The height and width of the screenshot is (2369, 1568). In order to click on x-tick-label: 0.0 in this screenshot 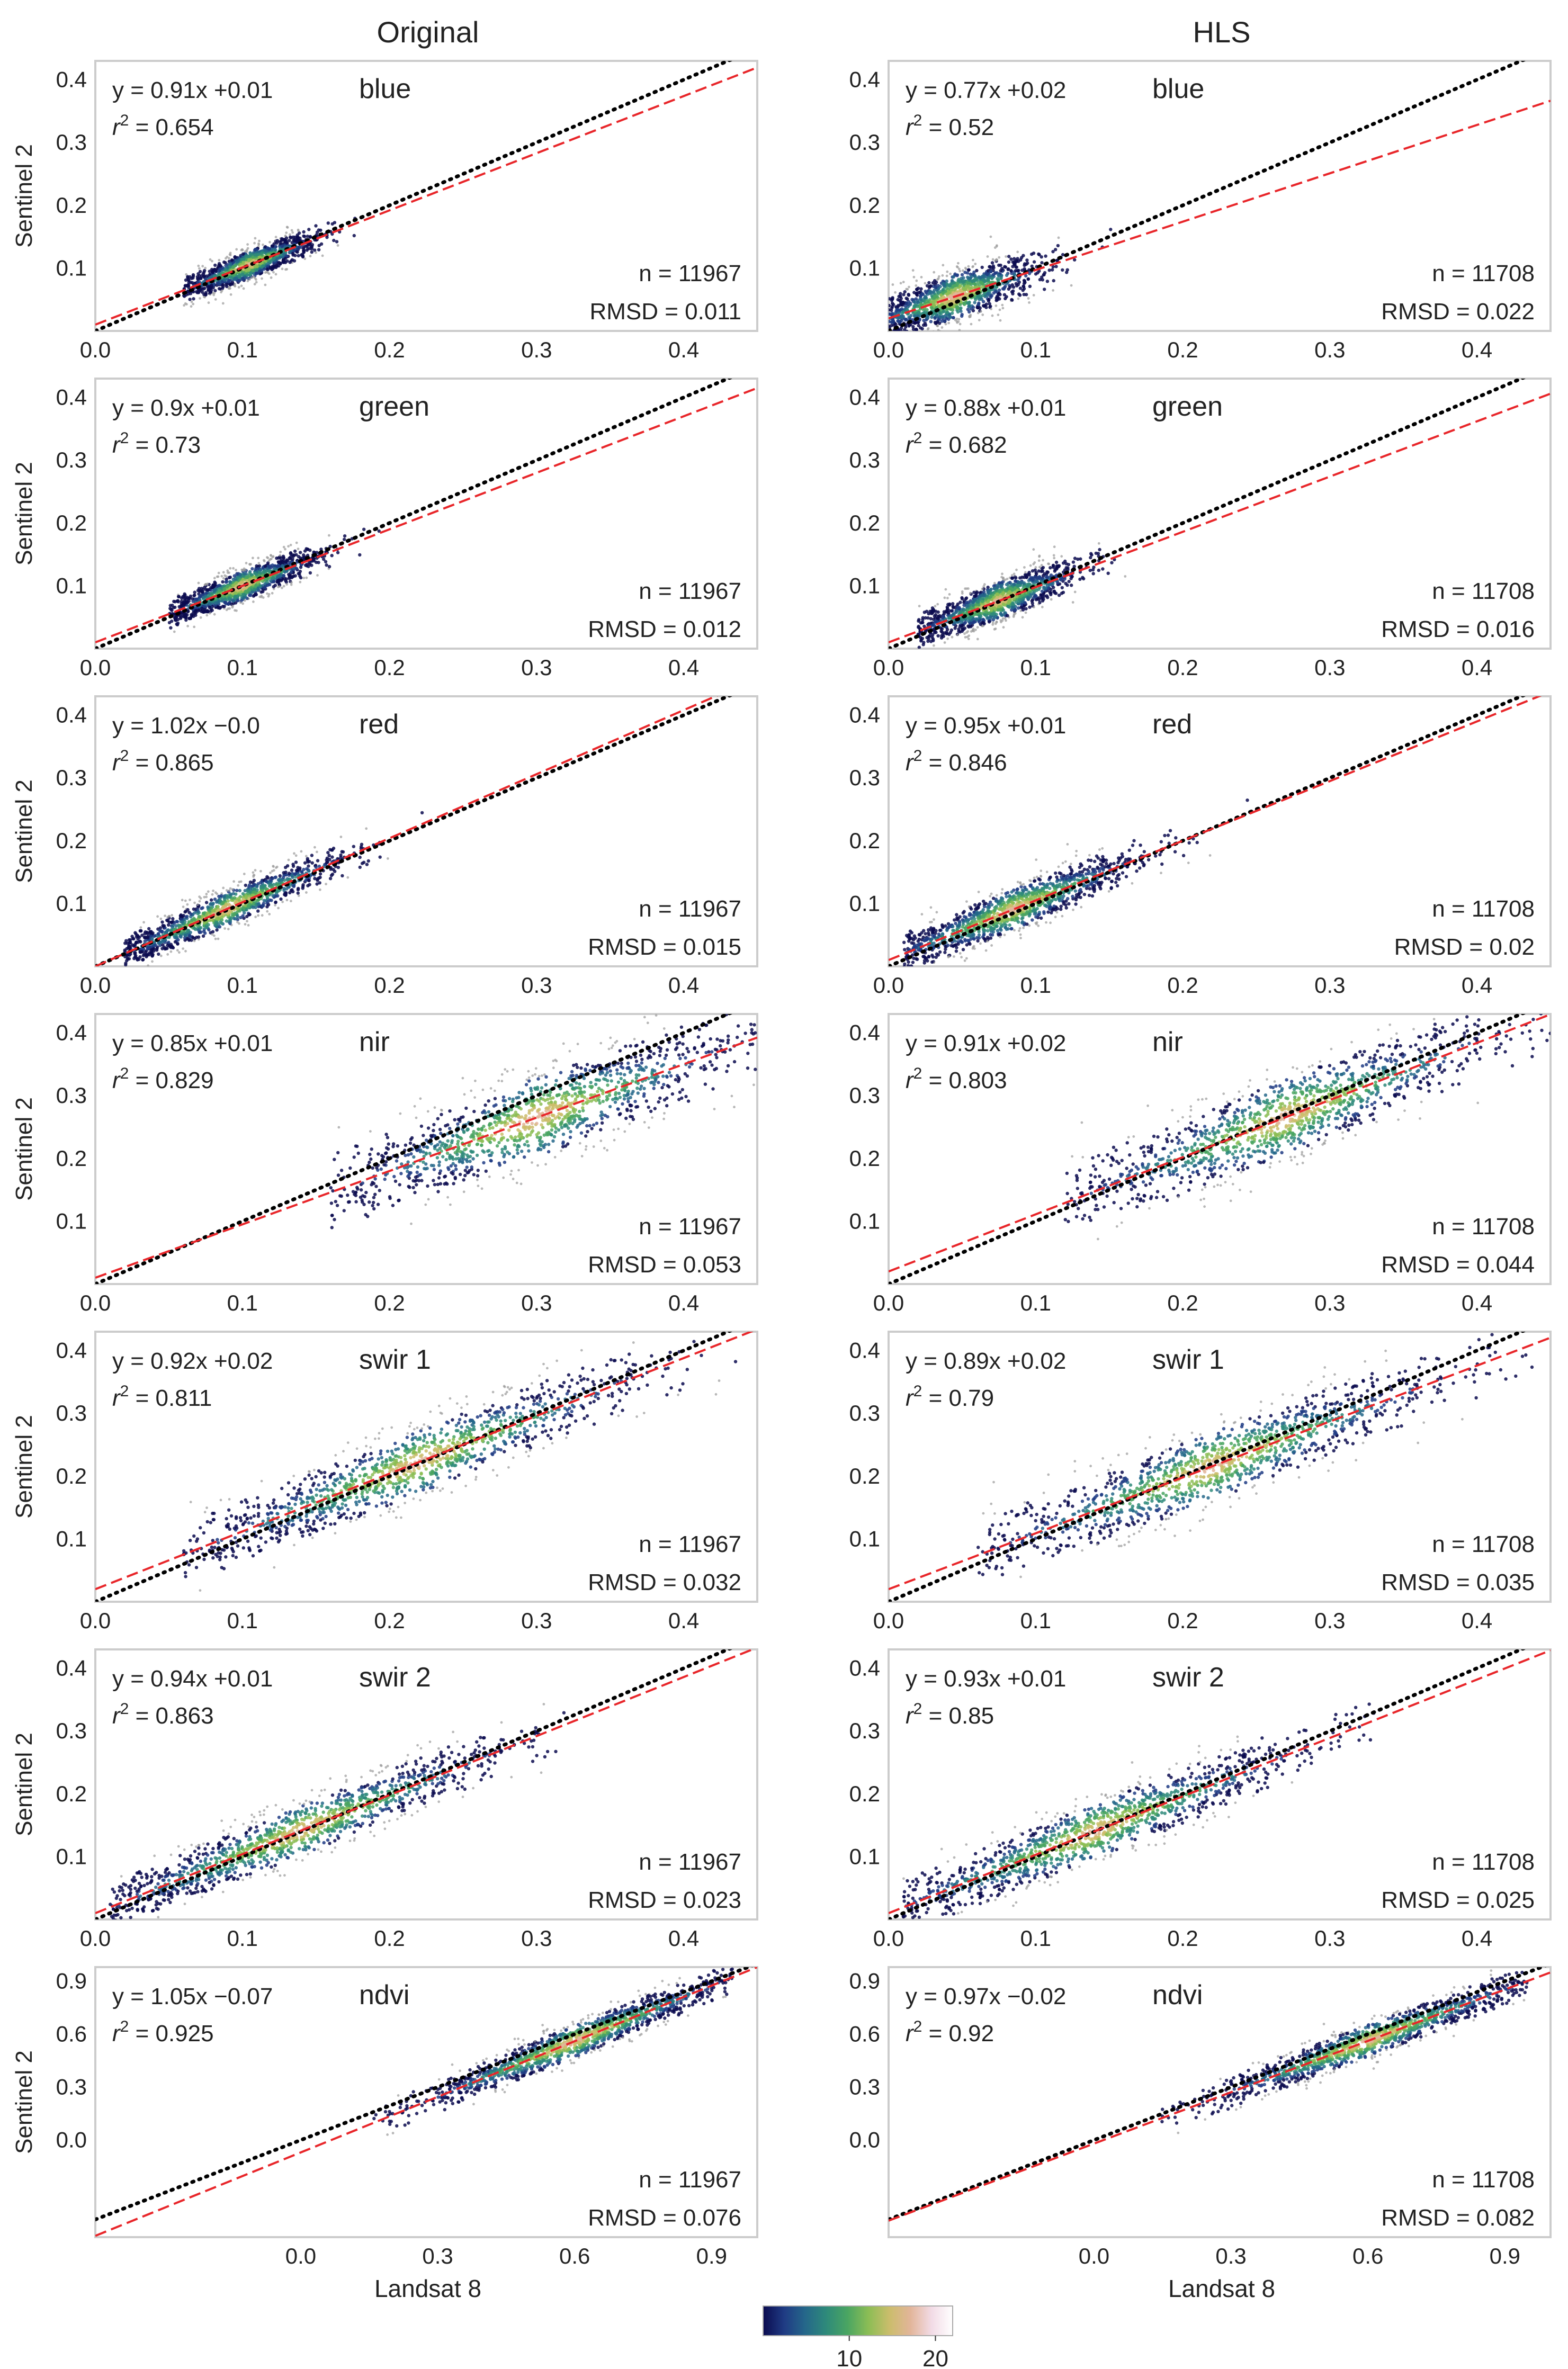, I will do `click(95, 667)`.